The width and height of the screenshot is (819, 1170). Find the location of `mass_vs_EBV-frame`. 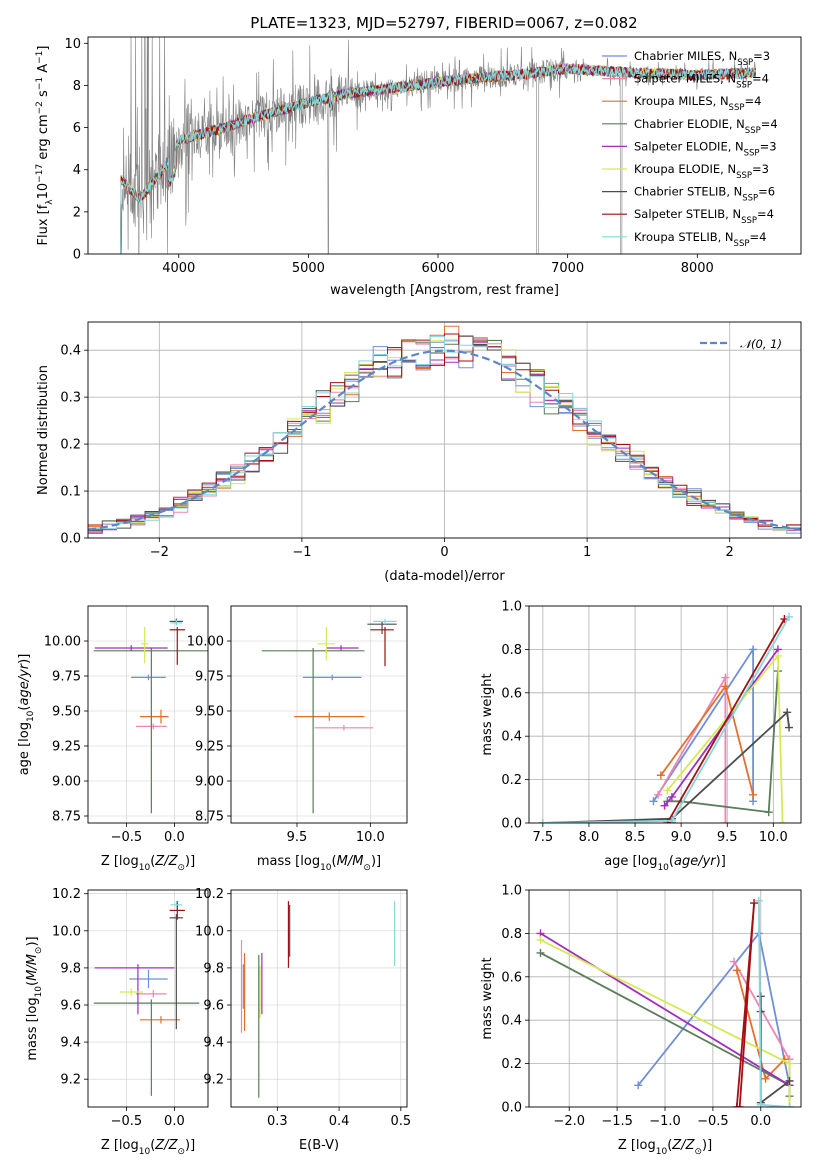

mass_vs_EBV-frame is located at coordinates (319, 998).